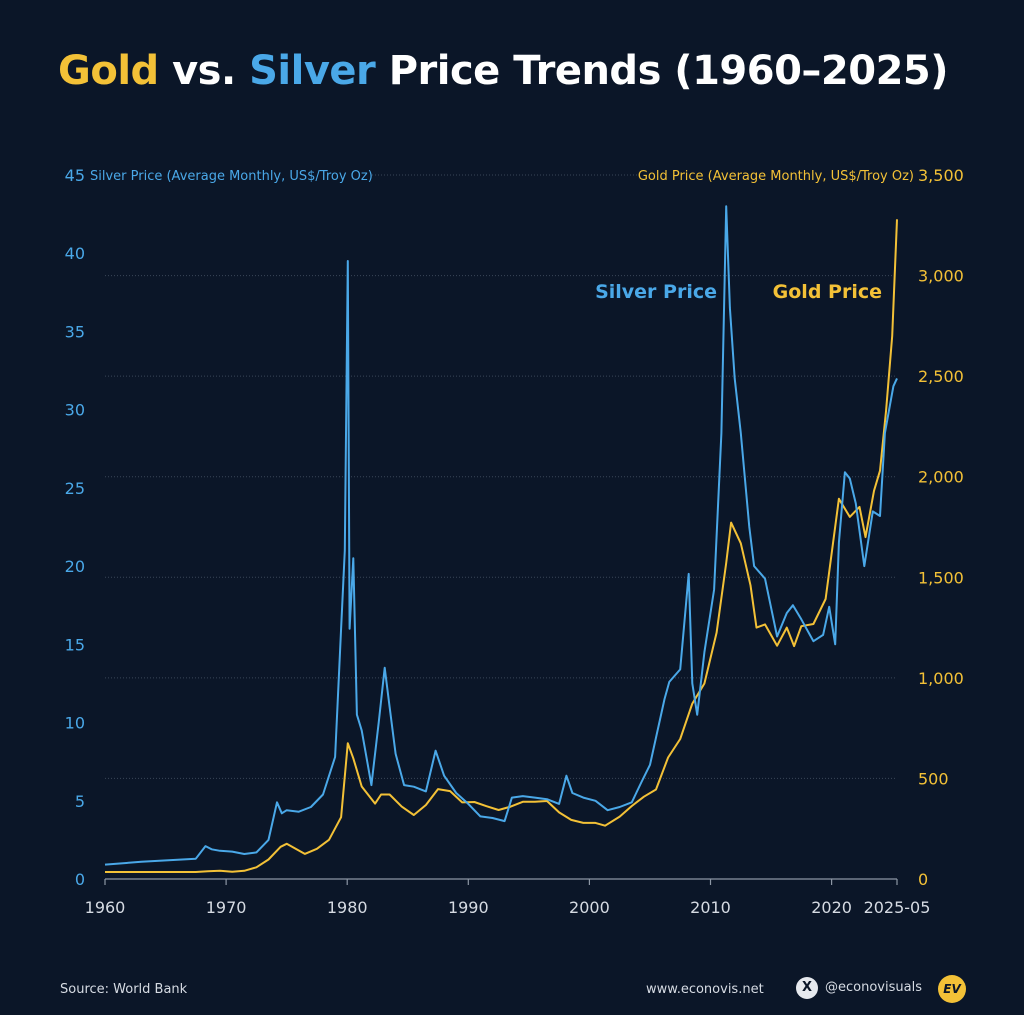  What do you see at coordinates (124, 989) in the screenshot?
I see `source-note: Source: World Bank` at bounding box center [124, 989].